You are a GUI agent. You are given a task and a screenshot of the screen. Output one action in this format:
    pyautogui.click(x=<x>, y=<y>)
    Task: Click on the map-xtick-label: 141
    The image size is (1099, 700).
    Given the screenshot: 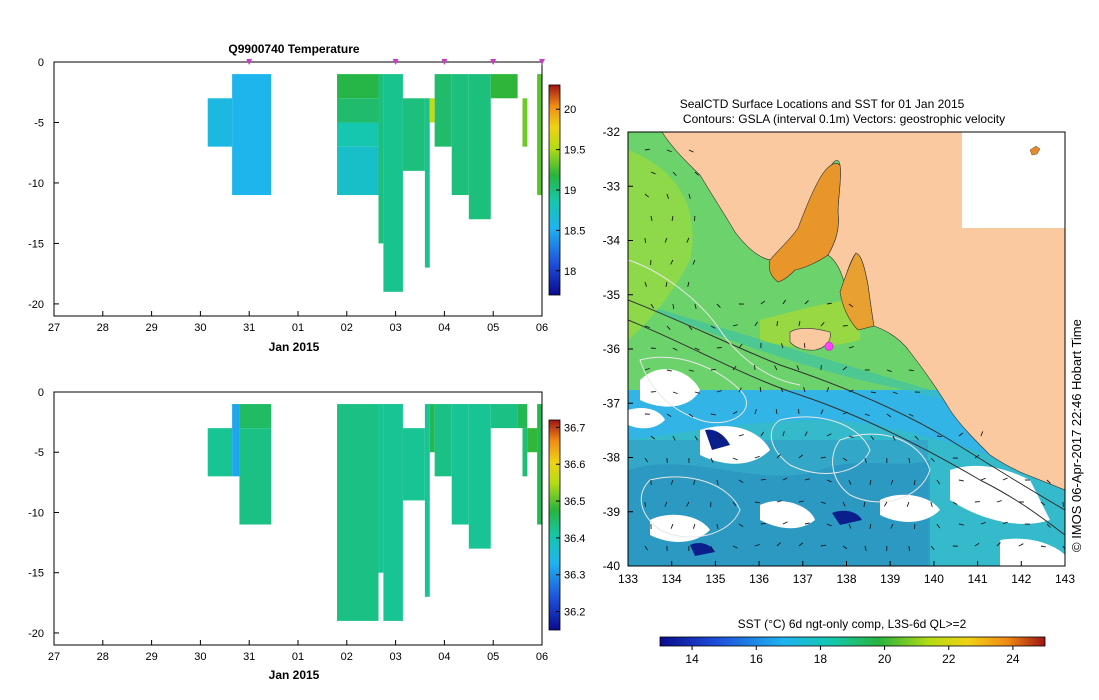 What is the action you would take?
    pyautogui.click(x=978, y=579)
    